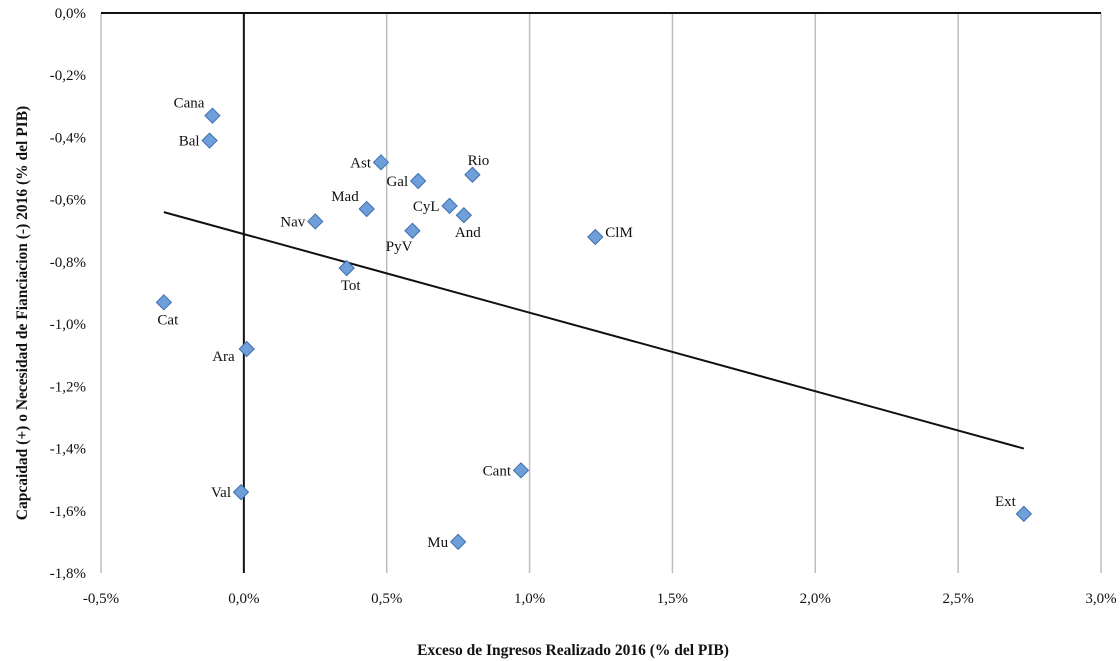 Image resolution: width=1120 pixels, height=661 pixels. What do you see at coordinates (168, 320) in the screenshot?
I see `point-label-cat: Cat` at bounding box center [168, 320].